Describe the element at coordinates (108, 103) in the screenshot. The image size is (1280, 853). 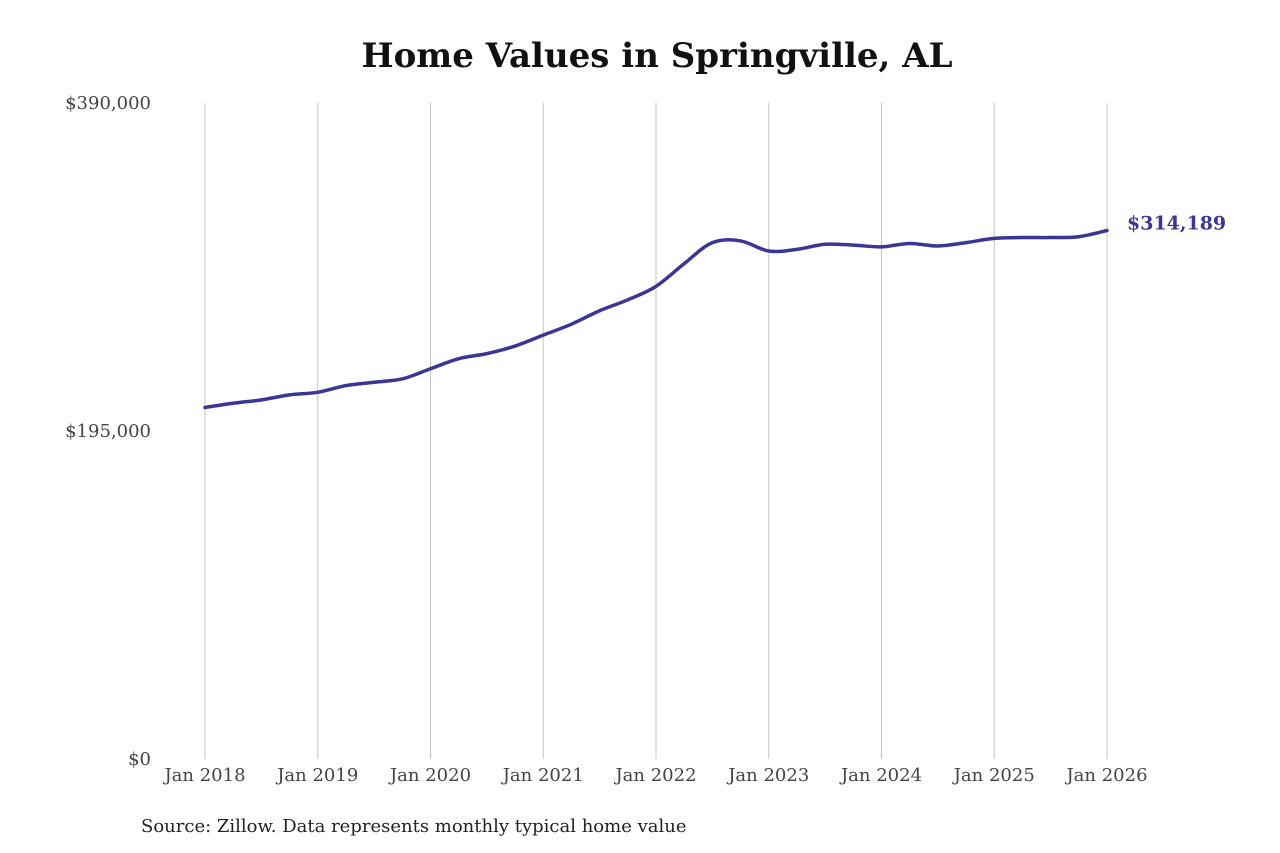
I see `y-tick-label-2: $390,000` at that location.